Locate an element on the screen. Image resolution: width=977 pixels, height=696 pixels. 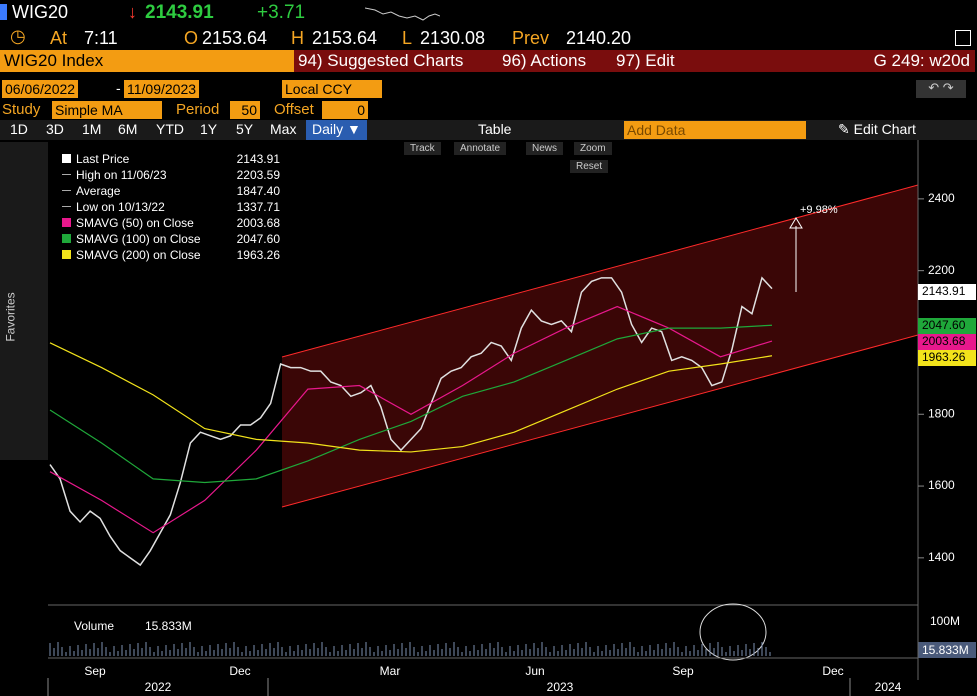
start-date: 06/06/2022 is located at coordinates (40, 89).